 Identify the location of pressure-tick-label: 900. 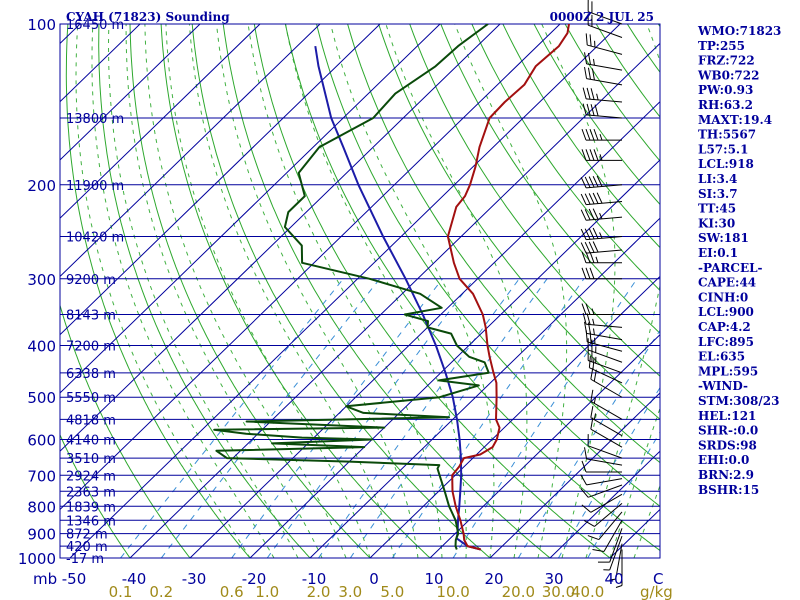
(41, 535).